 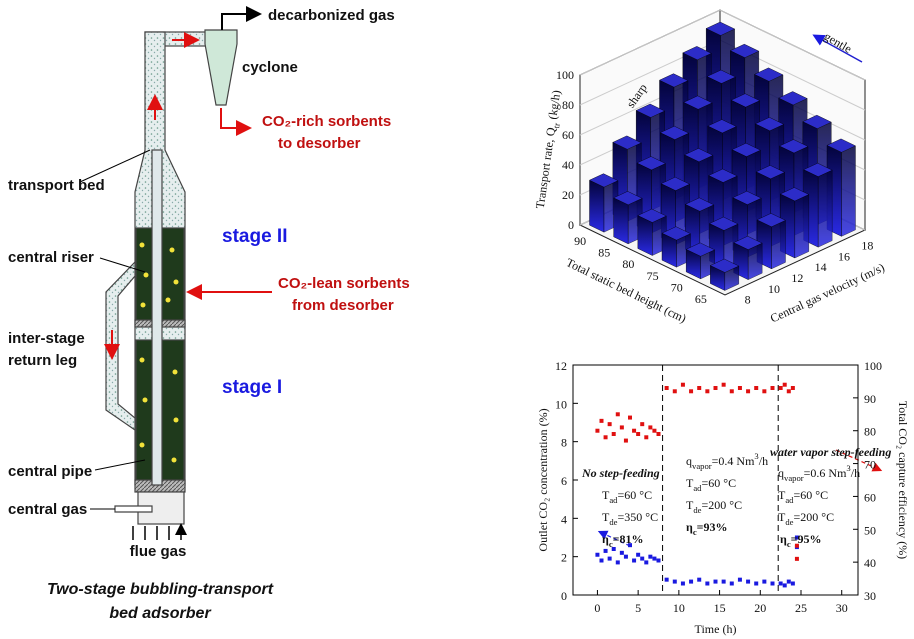 What do you see at coordinates (801, 608) in the screenshot?
I see `x-tick-label: 25` at bounding box center [801, 608].